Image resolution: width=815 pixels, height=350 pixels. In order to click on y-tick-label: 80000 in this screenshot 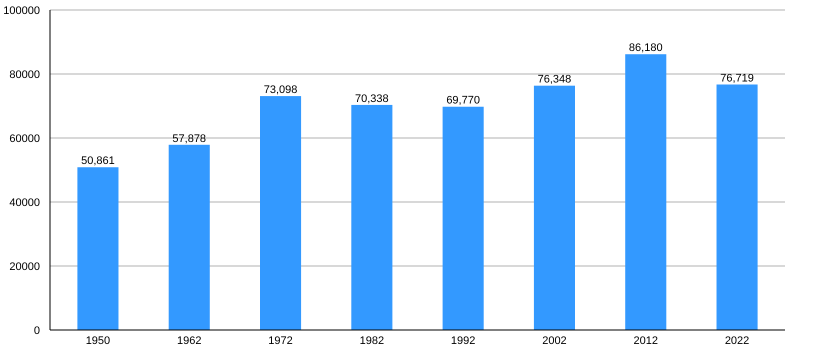, I will do `click(24, 74)`.